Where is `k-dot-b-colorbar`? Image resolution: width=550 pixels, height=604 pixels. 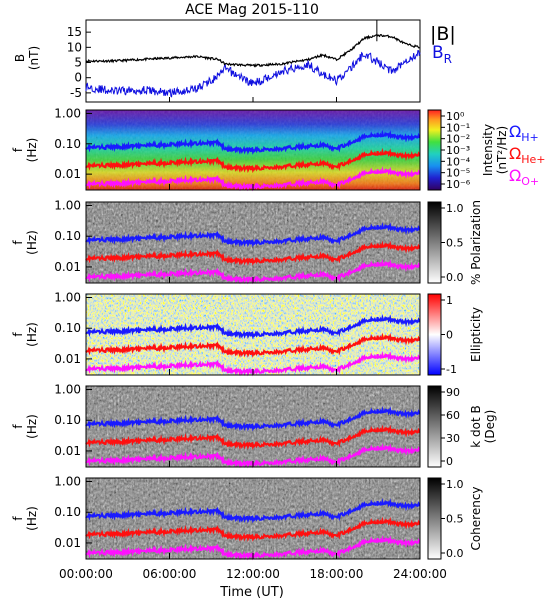
k-dot-b-colorbar is located at coordinates (434, 426).